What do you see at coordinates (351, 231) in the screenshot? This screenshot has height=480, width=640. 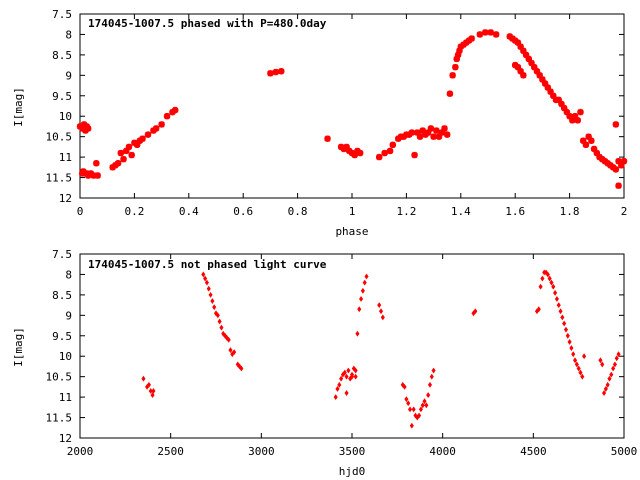 I see `x-axis-label: phase` at bounding box center [351, 231].